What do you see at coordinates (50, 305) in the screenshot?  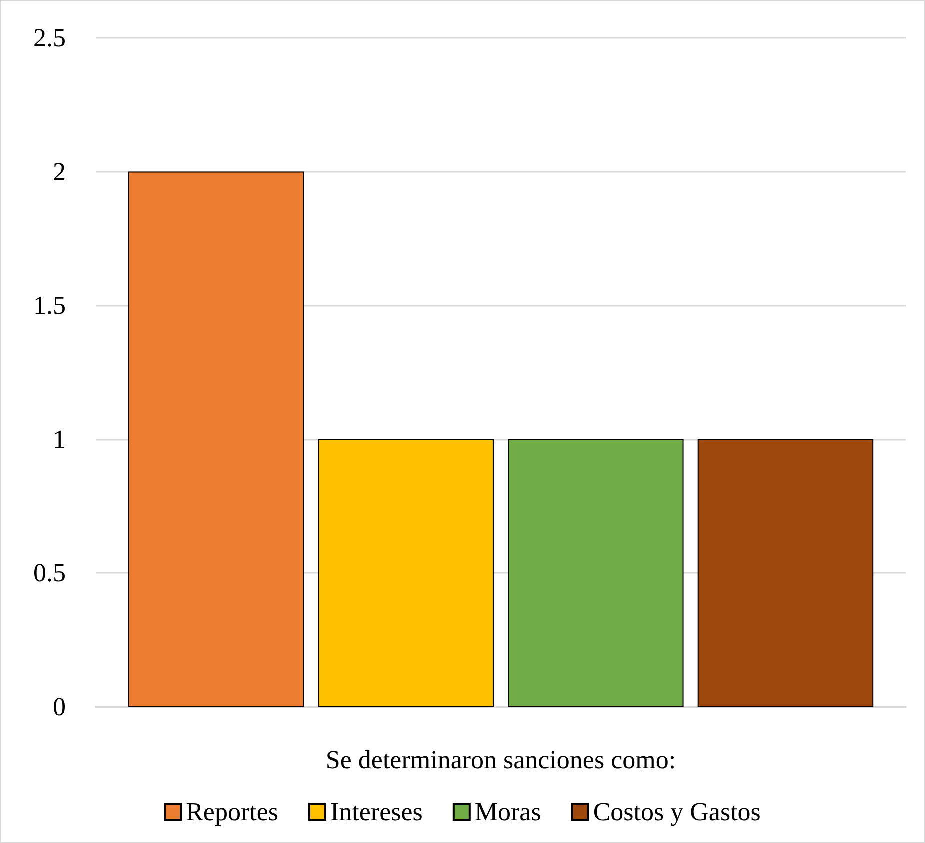 I see `y-tick-label: 1.5` at bounding box center [50, 305].